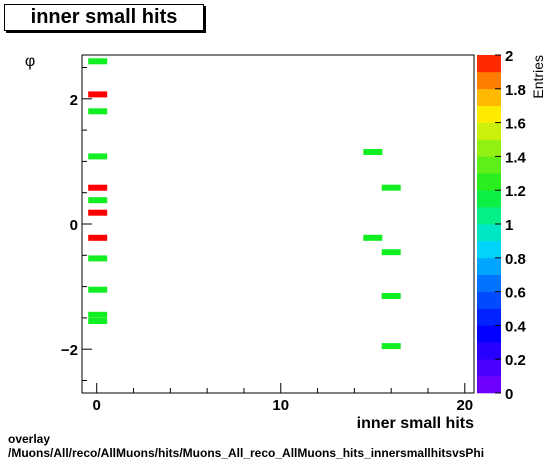 This screenshot has width=546, height=462. What do you see at coordinates (516, 326) in the screenshot?
I see `z-tick-label: 0.4` at bounding box center [516, 326].